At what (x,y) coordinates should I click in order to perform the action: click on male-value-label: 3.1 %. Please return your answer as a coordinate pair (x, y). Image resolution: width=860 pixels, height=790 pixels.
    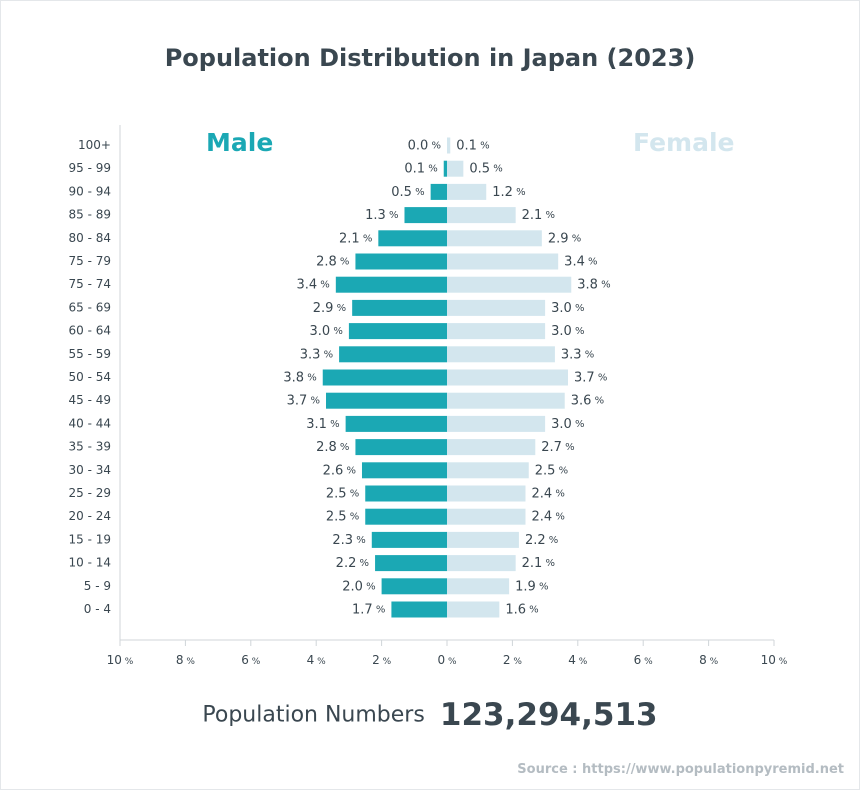
    Looking at the image, I should click on (322, 423).